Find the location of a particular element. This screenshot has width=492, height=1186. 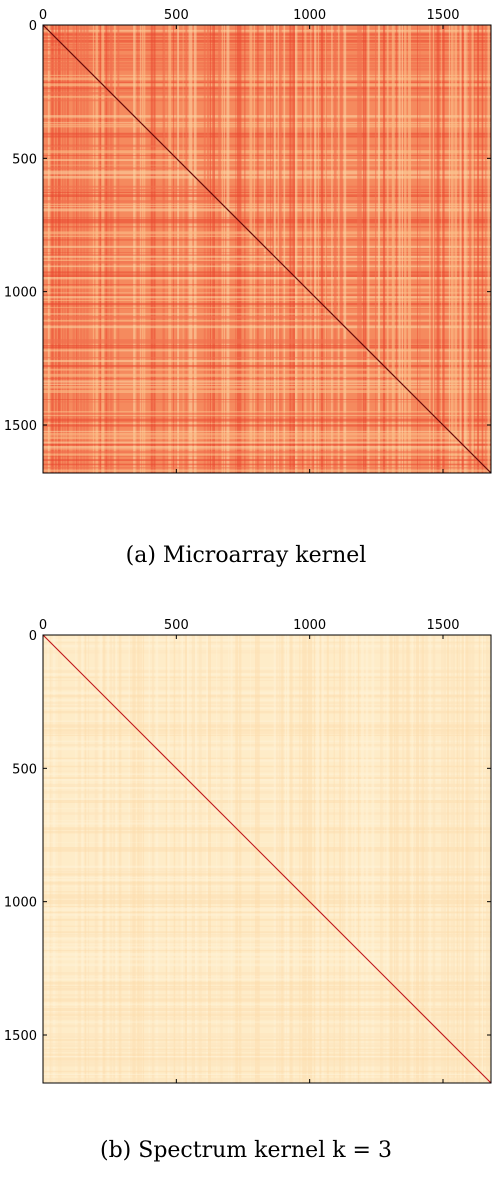

x-tick-label: 1000 is located at coordinates (309, 15).